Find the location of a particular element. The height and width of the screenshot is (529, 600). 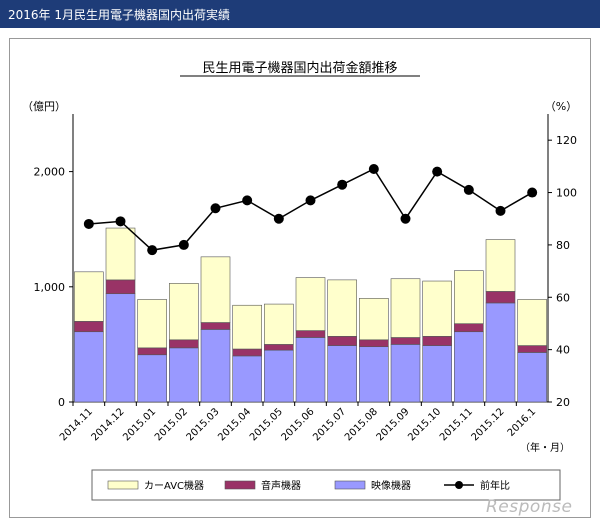

x-tick-label: 2015.03 is located at coordinates (203, 424).